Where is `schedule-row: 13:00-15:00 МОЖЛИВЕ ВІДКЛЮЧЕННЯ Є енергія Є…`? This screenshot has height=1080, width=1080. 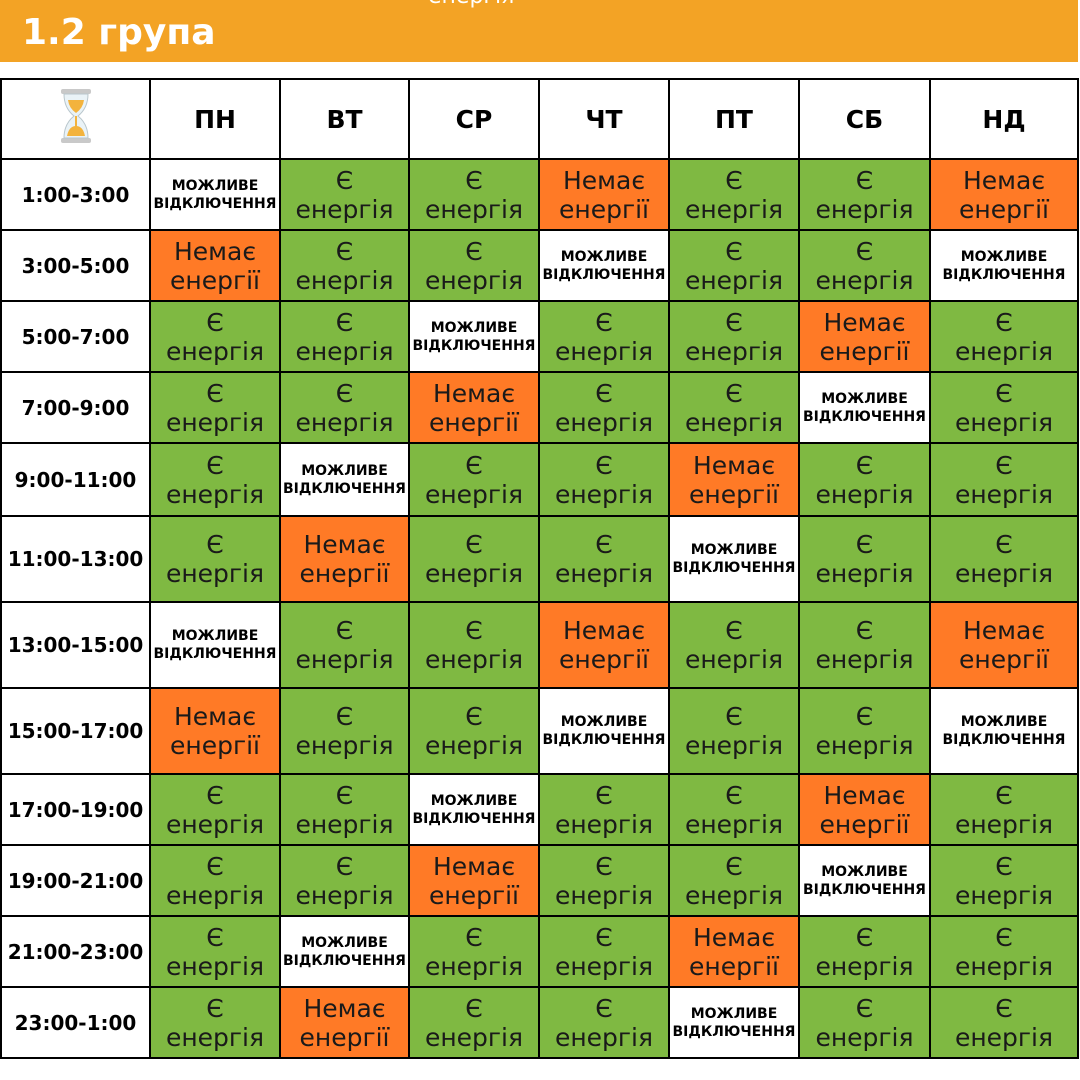
schedule-row: 13:00-15:00 МОЖЛИВЕ ВІДКЛЮЧЕННЯ Є енергія Є… is located at coordinates (539, 645).